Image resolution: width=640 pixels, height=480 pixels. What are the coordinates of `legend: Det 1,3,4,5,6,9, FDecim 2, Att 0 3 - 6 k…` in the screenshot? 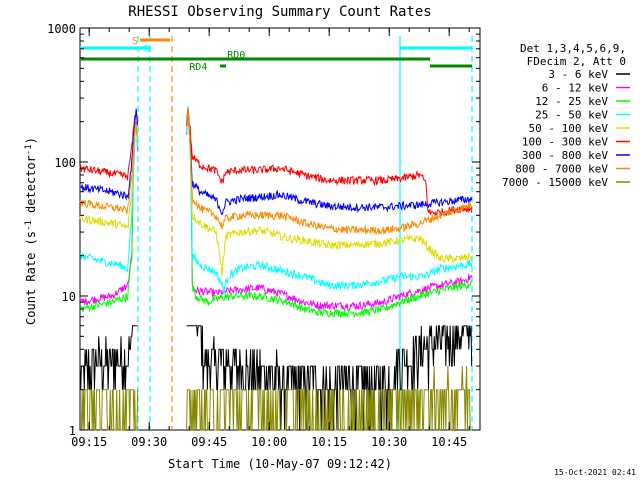 It's located at (566, 115).